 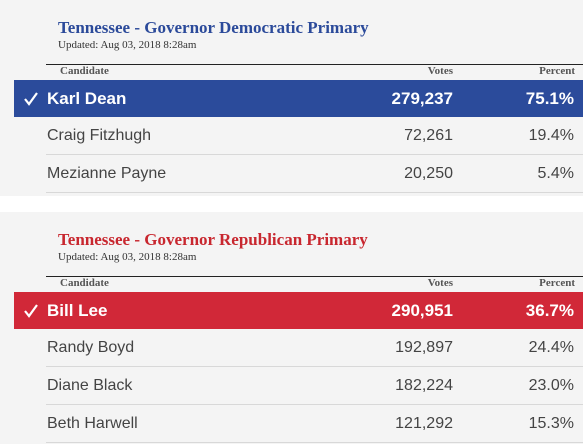 I want to click on vote-percent: 15.3%, so click(x=551, y=423).